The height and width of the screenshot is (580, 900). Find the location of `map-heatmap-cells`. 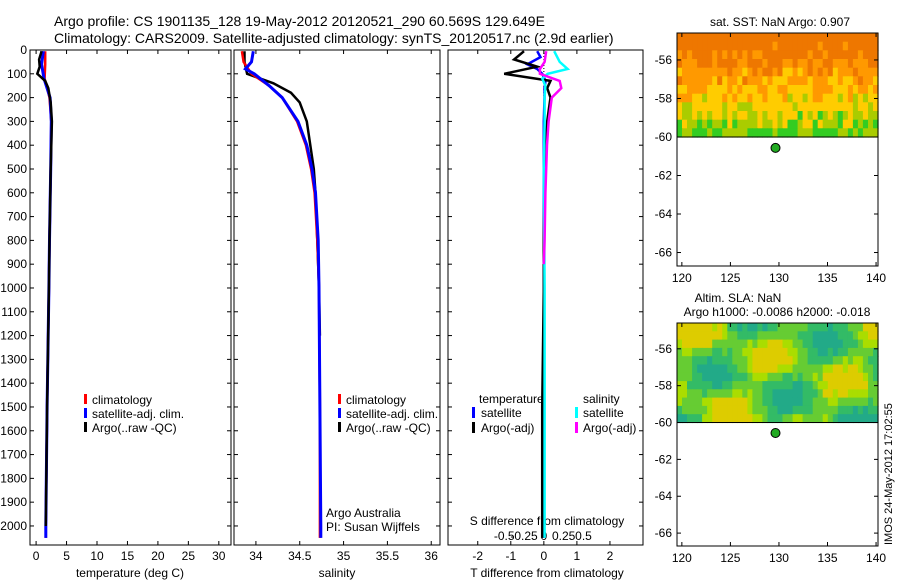

map-heatmap-cells is located at coordinates (778, 85).